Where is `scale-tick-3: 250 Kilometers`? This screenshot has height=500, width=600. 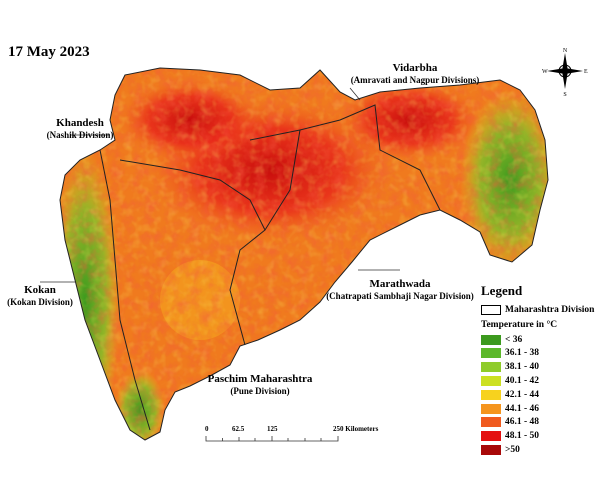 scale-tick-3: 250 Kilometers is located at coordinates (356, 429).